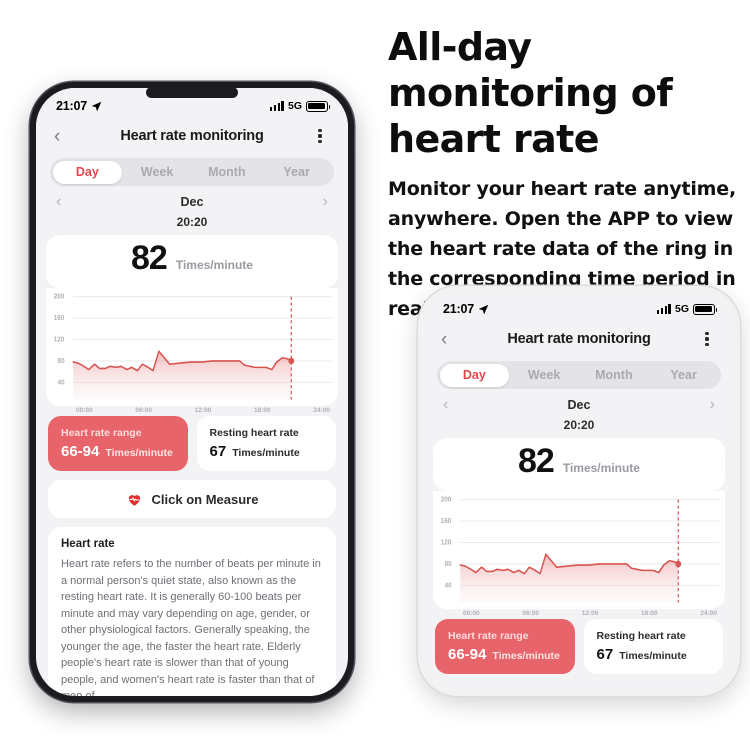  What do you see at coordinates (536, 461) in the screenshot?
I see `bpm-value-2: 82` at bounding box center [536, 461].